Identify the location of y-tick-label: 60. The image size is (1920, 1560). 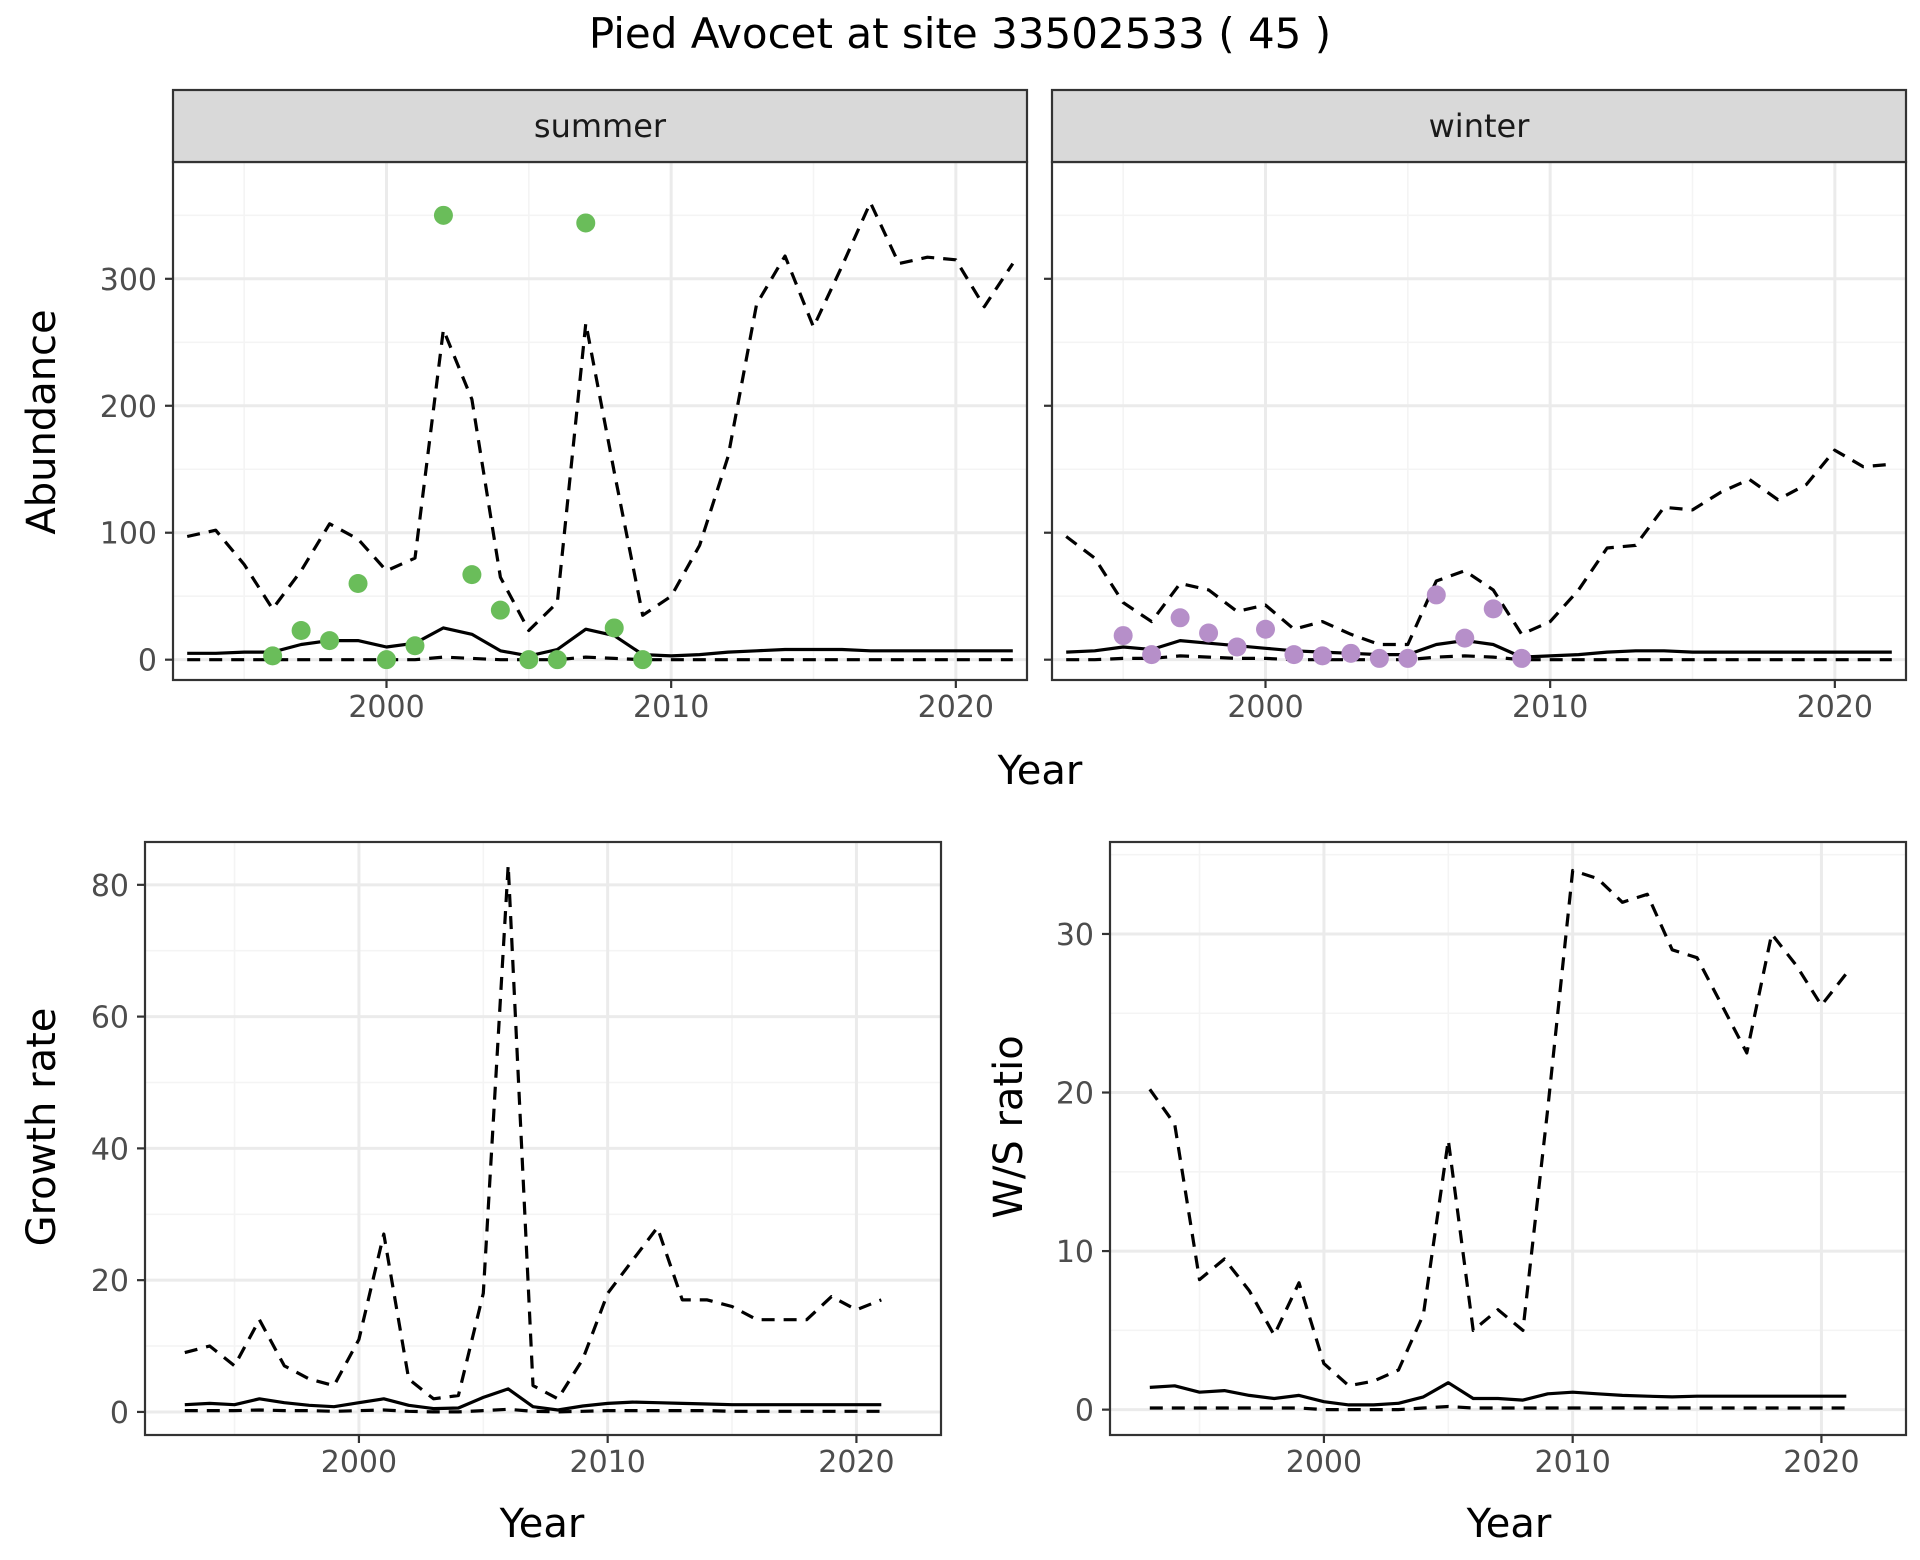
(110, 1018).